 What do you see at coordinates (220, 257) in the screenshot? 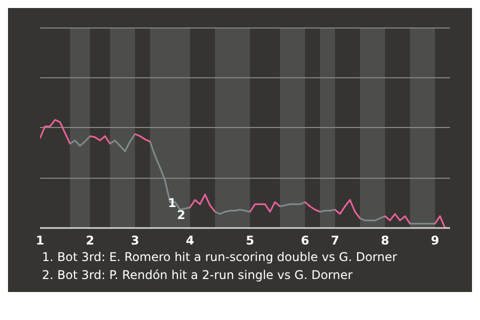
I see `text: 1. Bot 3rd: E. Romero hit a run-scoring double vs G. Dorner` at bounding box center [220, 257].